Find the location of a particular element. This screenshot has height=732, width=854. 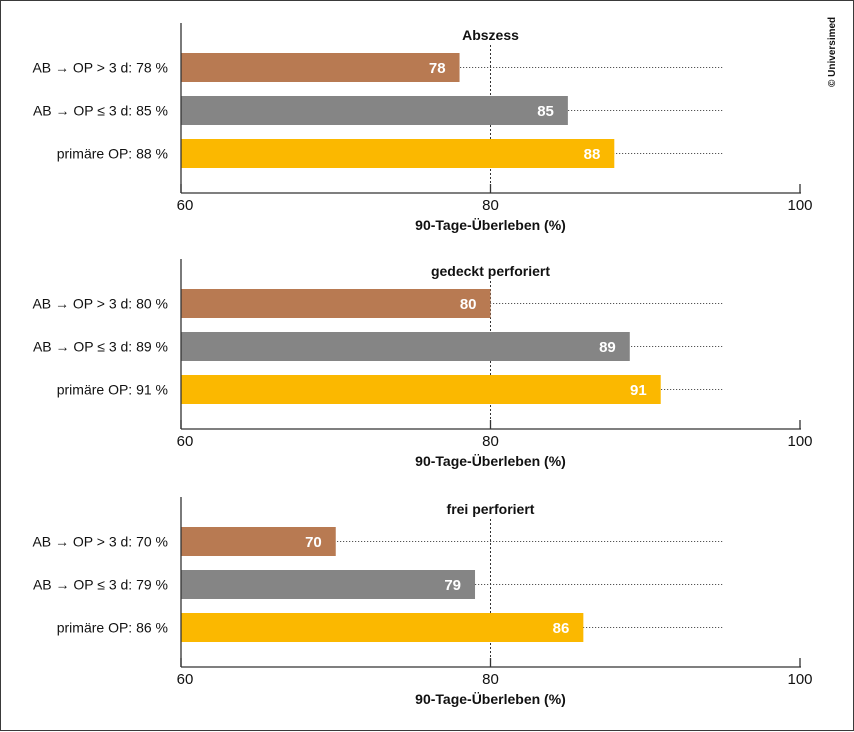

category-label: primäre OP: 88 % is located at coordinates (112, 154).